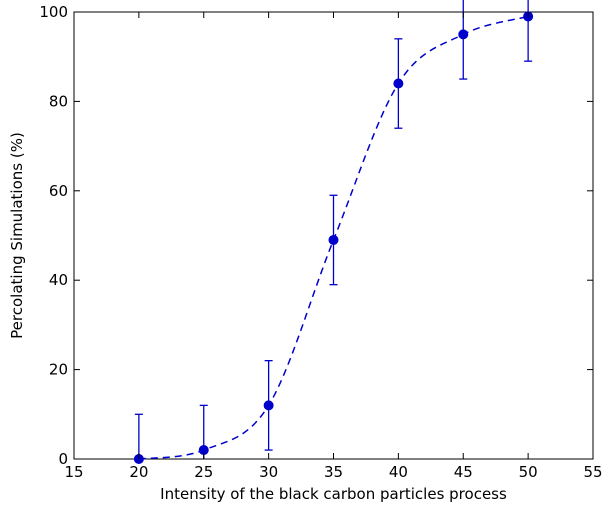  What do you see at coordinates (58, 280) in the screenshot?
I see `y-tick-label: 40` at bounding box center [58, 280].